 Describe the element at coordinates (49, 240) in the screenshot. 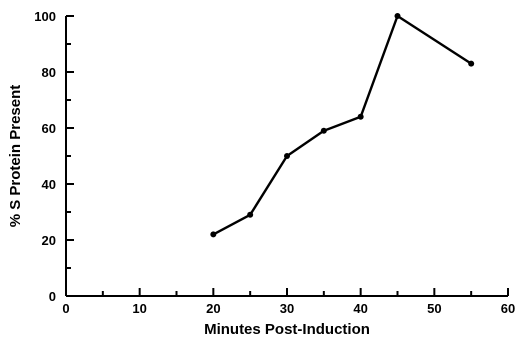

I see `y-tick-label: 20` at that location.